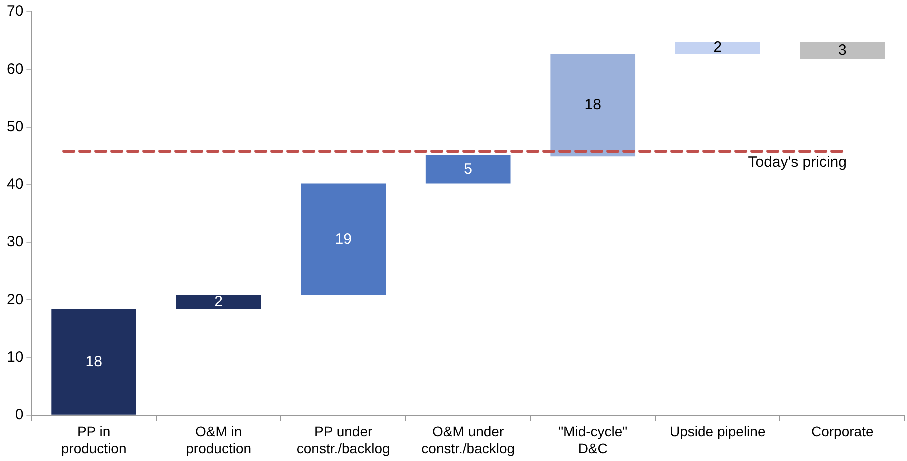 The width and height of the screenshot is (907, 461). I want to click on y-tick-label: 60, so click(15, 69).